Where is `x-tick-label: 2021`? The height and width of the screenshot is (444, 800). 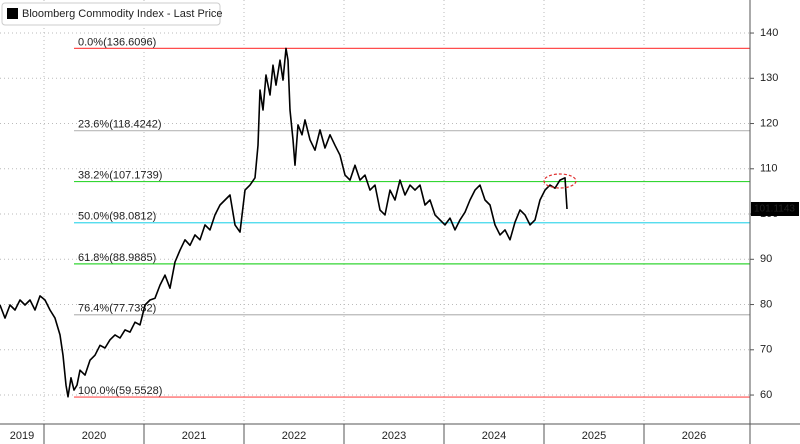 x-tick-label: 2021 is located at coordinates (194, 436).